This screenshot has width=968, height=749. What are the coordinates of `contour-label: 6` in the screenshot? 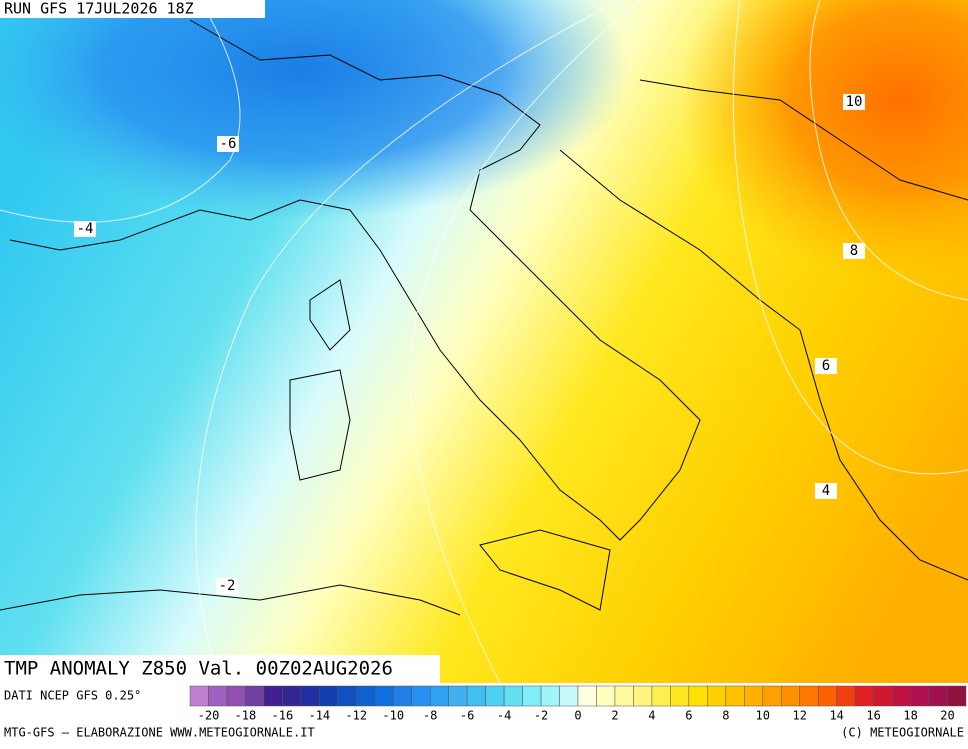 It's located at (826, 366).